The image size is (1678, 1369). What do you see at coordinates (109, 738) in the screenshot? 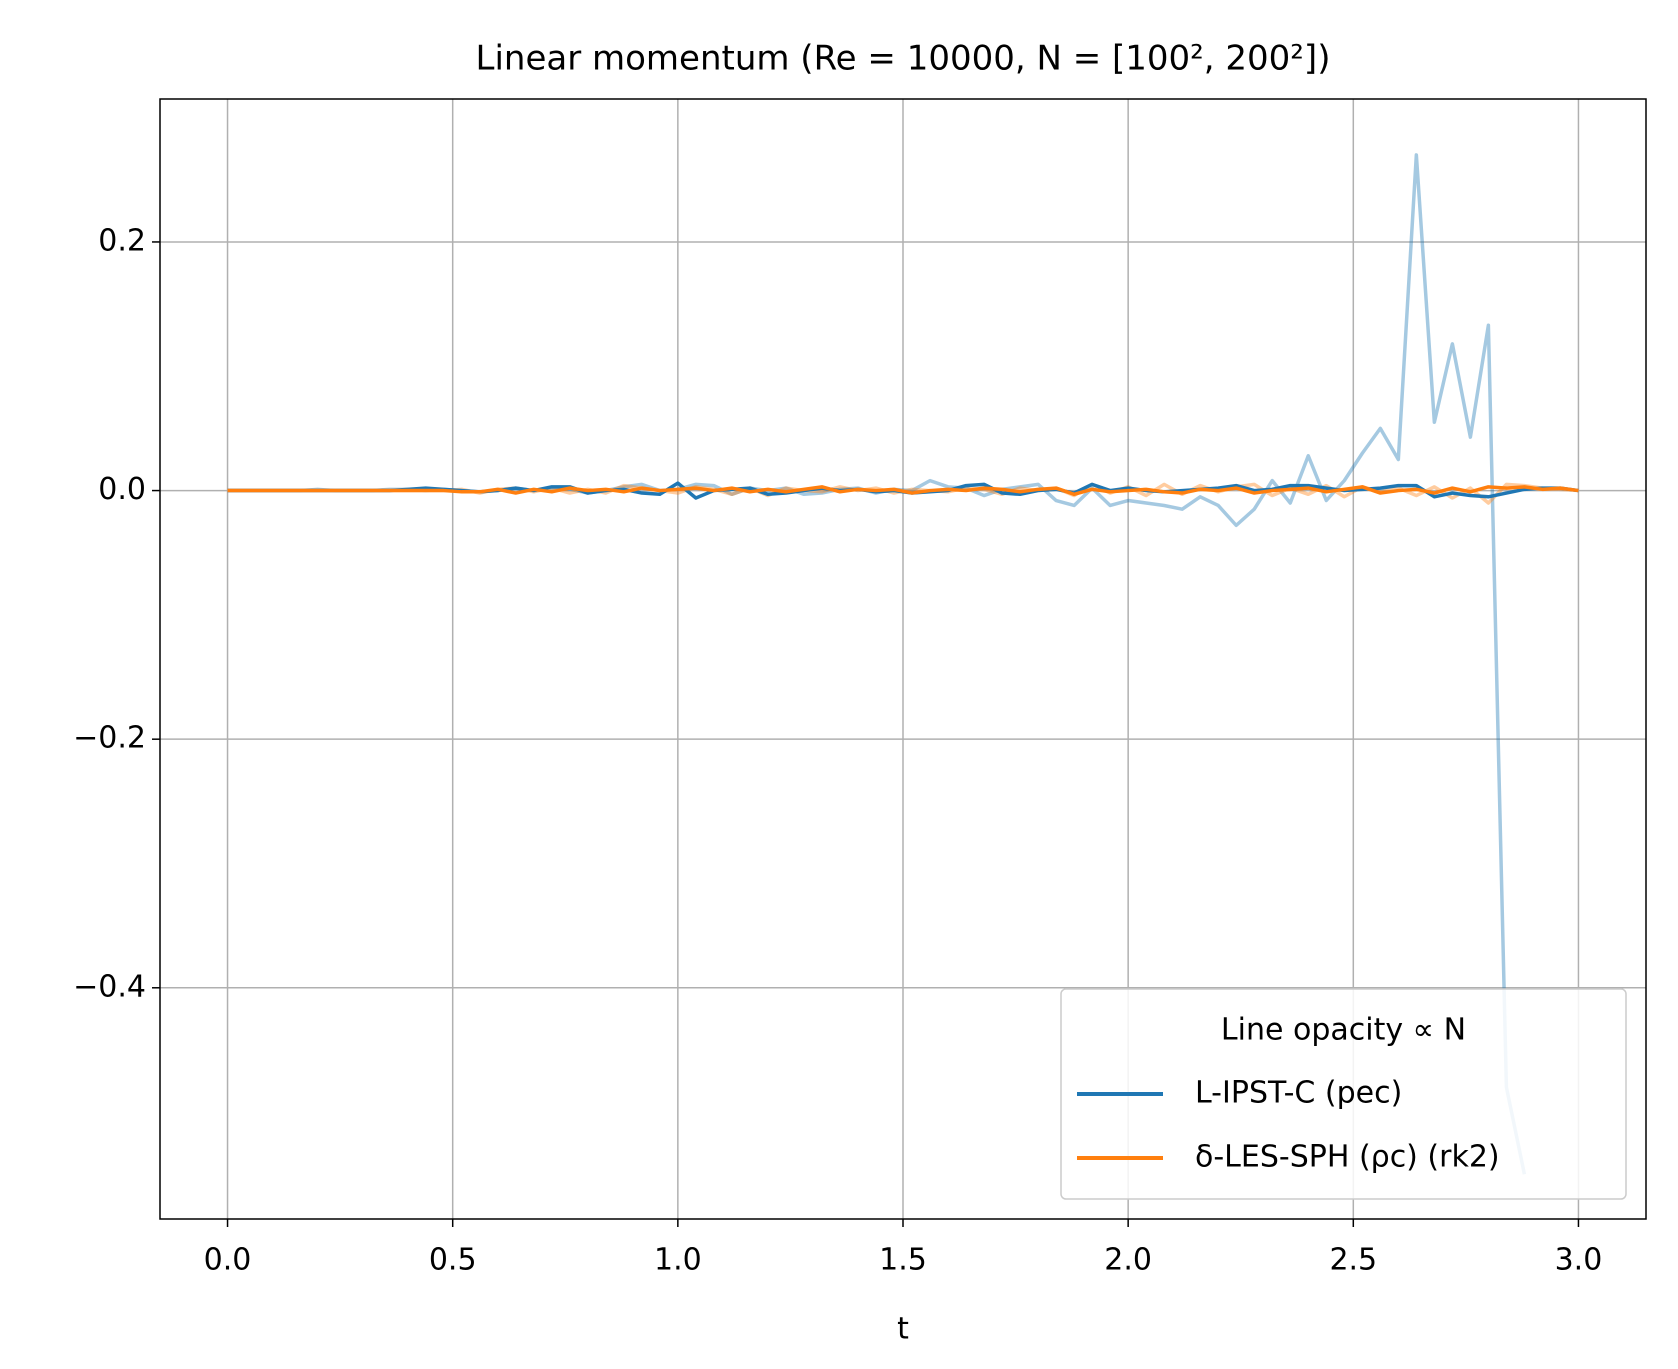
I see `y-tick-label: −0.2` at bounding box center [109, 738].